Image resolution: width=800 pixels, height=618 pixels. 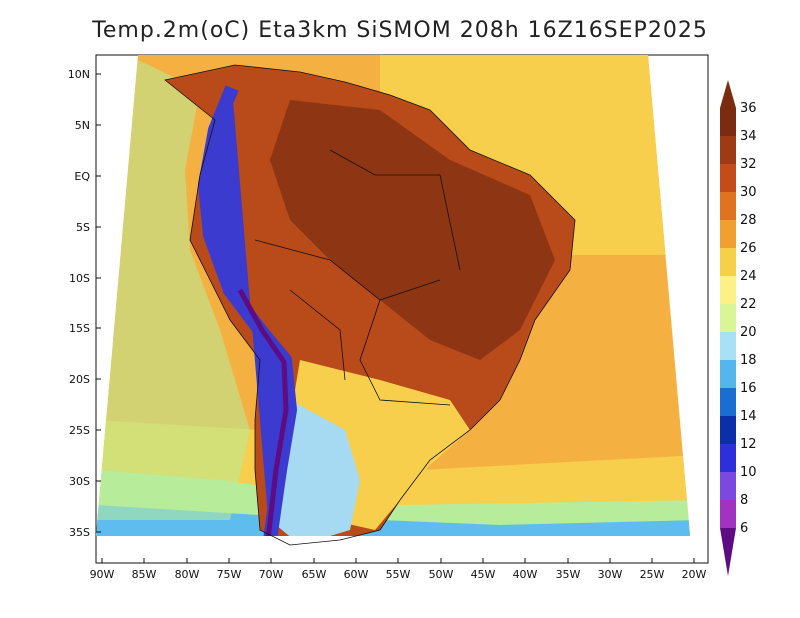 What do you see at coordinates (748, 388) in the screenshot?
I see `colorbar-label: 16` at bounding box center [748, 388].